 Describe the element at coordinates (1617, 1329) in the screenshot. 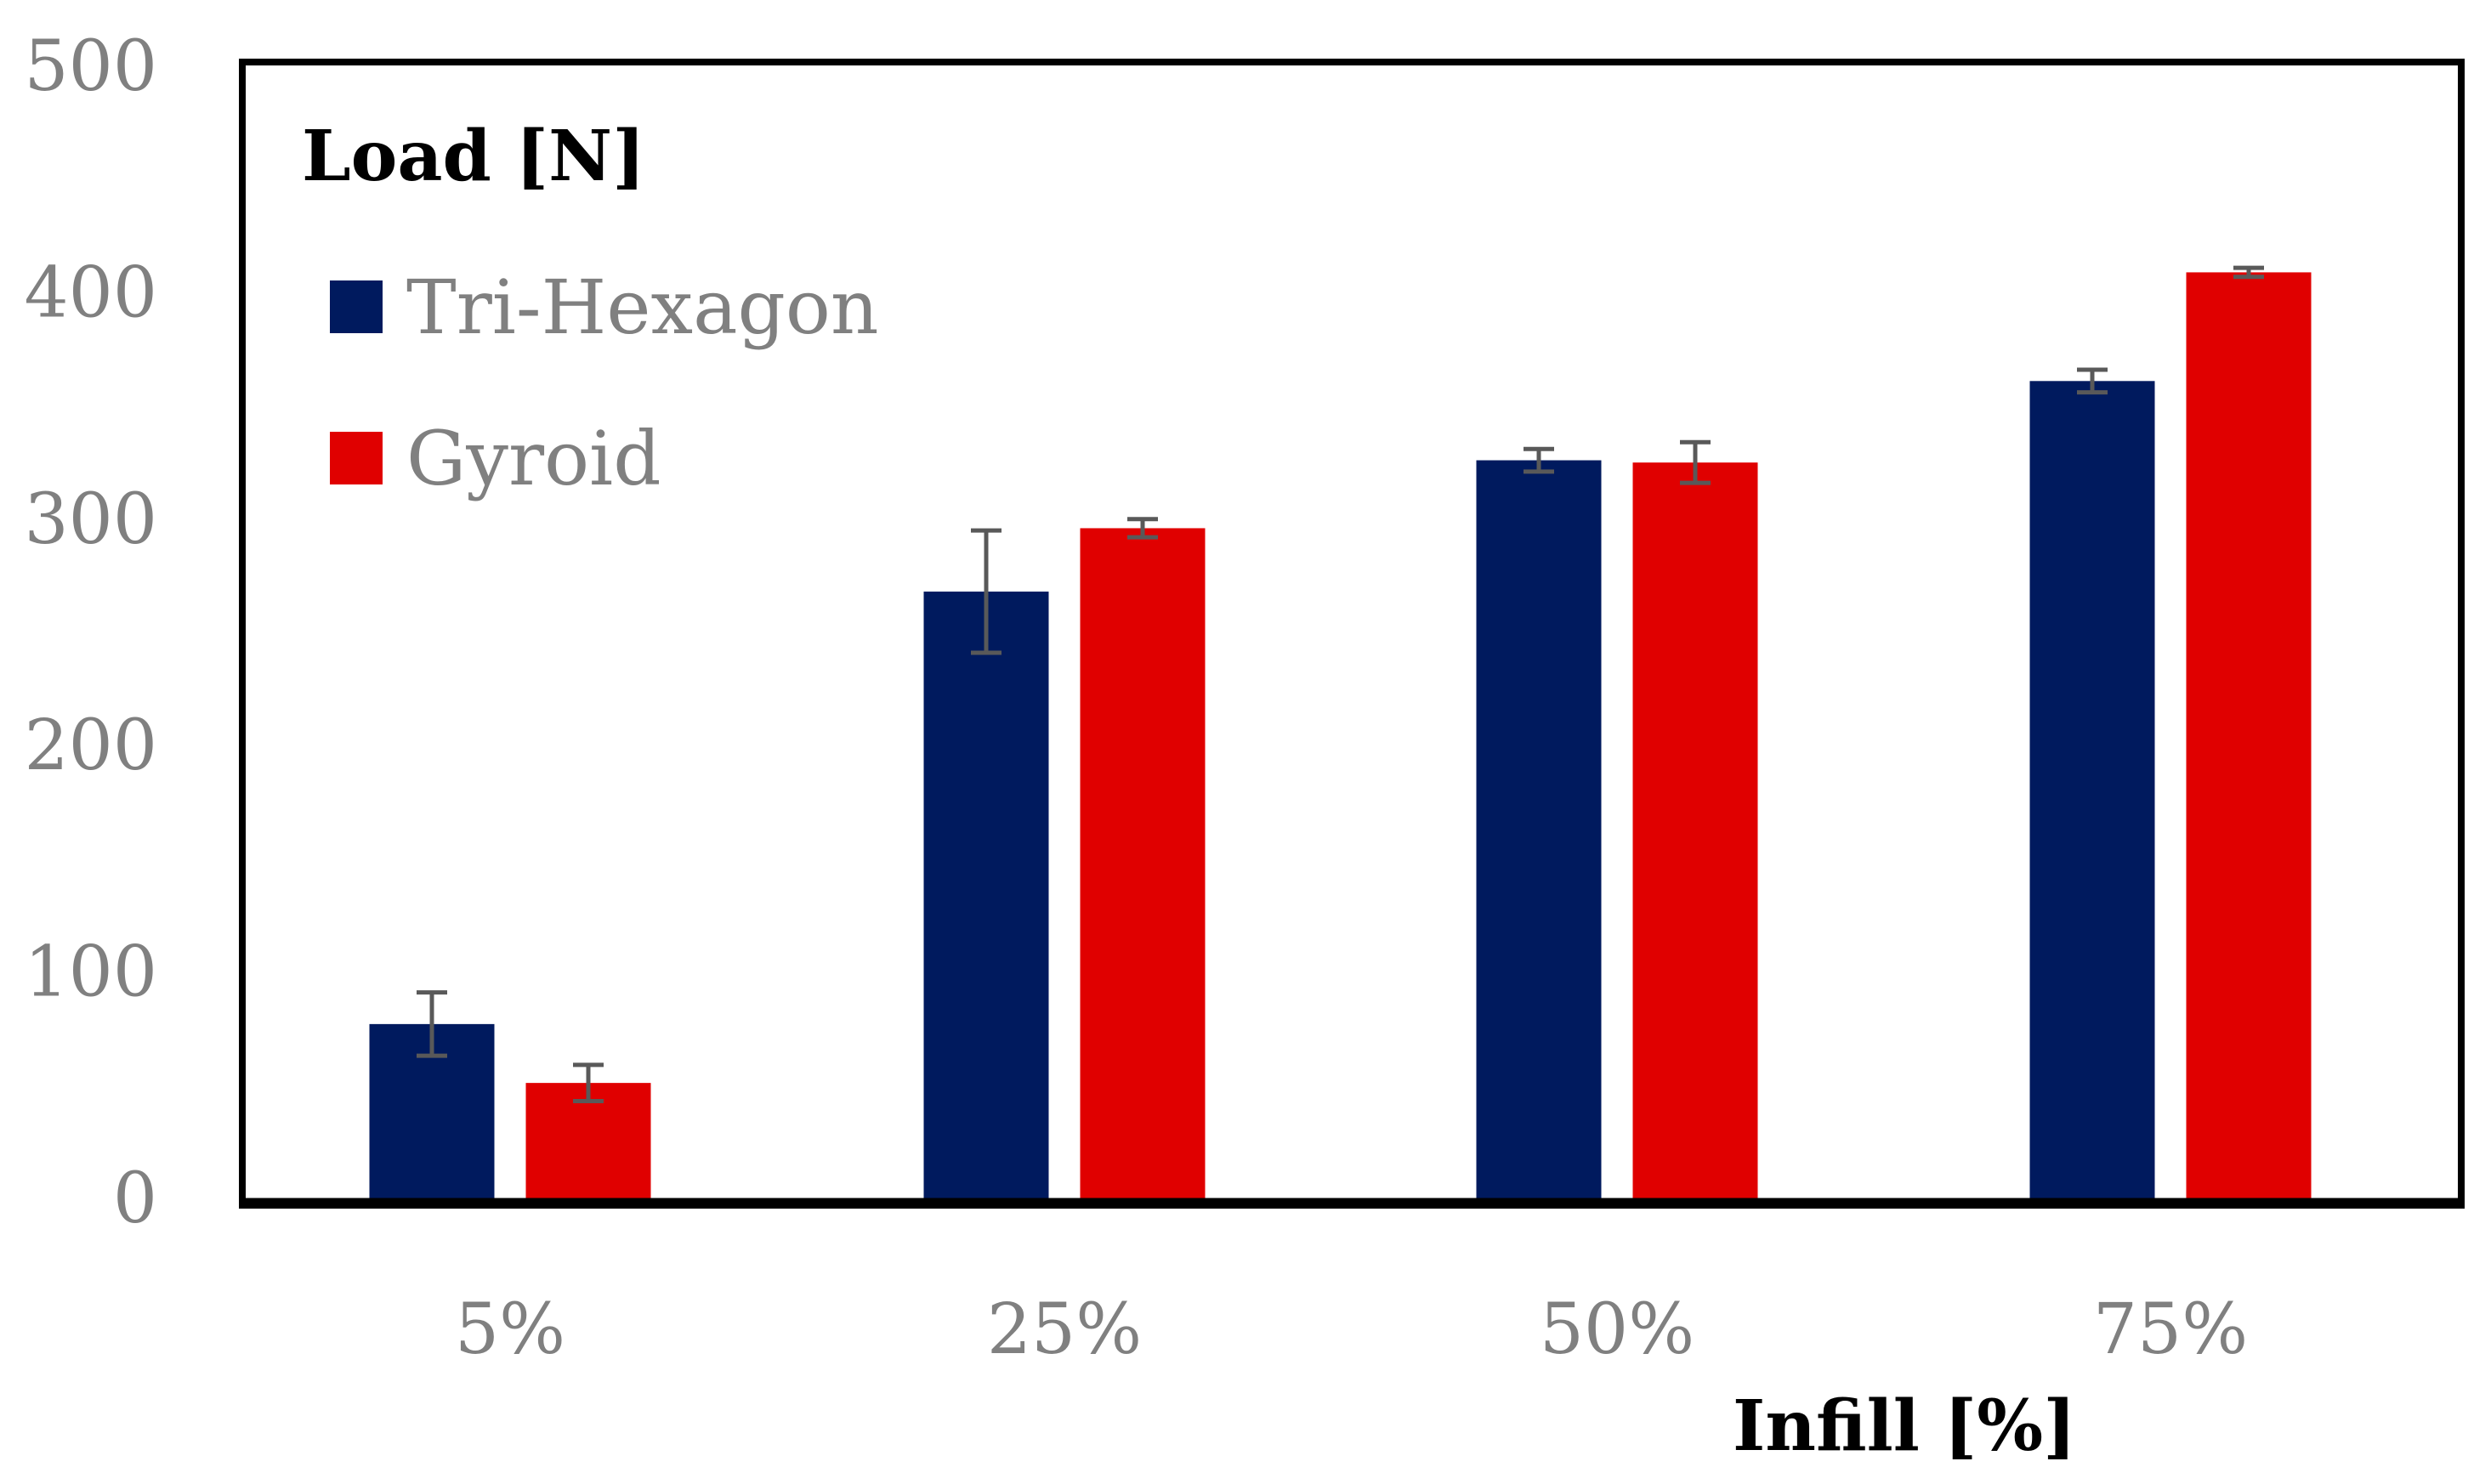

I see `x-tick-label: 50%` at that location.